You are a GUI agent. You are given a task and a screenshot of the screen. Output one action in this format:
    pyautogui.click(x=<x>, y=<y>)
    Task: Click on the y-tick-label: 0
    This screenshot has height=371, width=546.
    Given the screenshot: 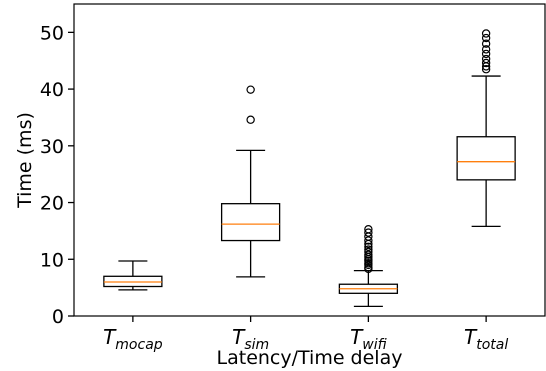 What is the action you would take?
    pyautogui.click(x=58, y=317)
    